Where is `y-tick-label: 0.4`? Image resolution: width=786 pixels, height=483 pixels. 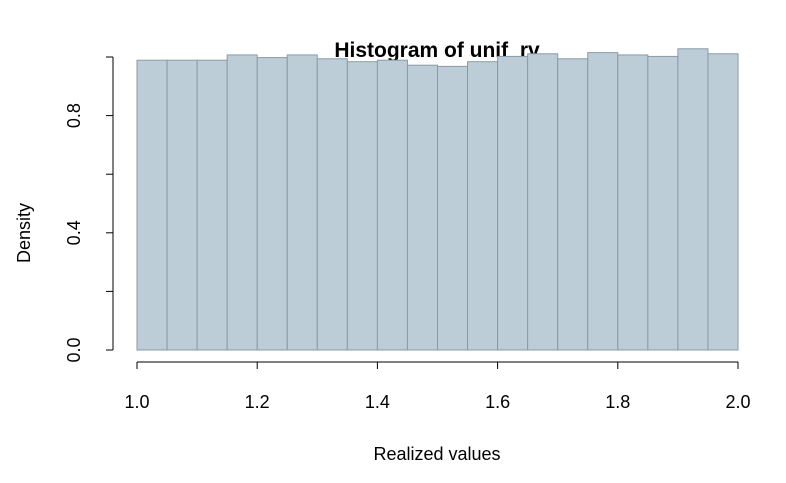 y-tick-label: 0.4 is located at coordinates (74, 232).